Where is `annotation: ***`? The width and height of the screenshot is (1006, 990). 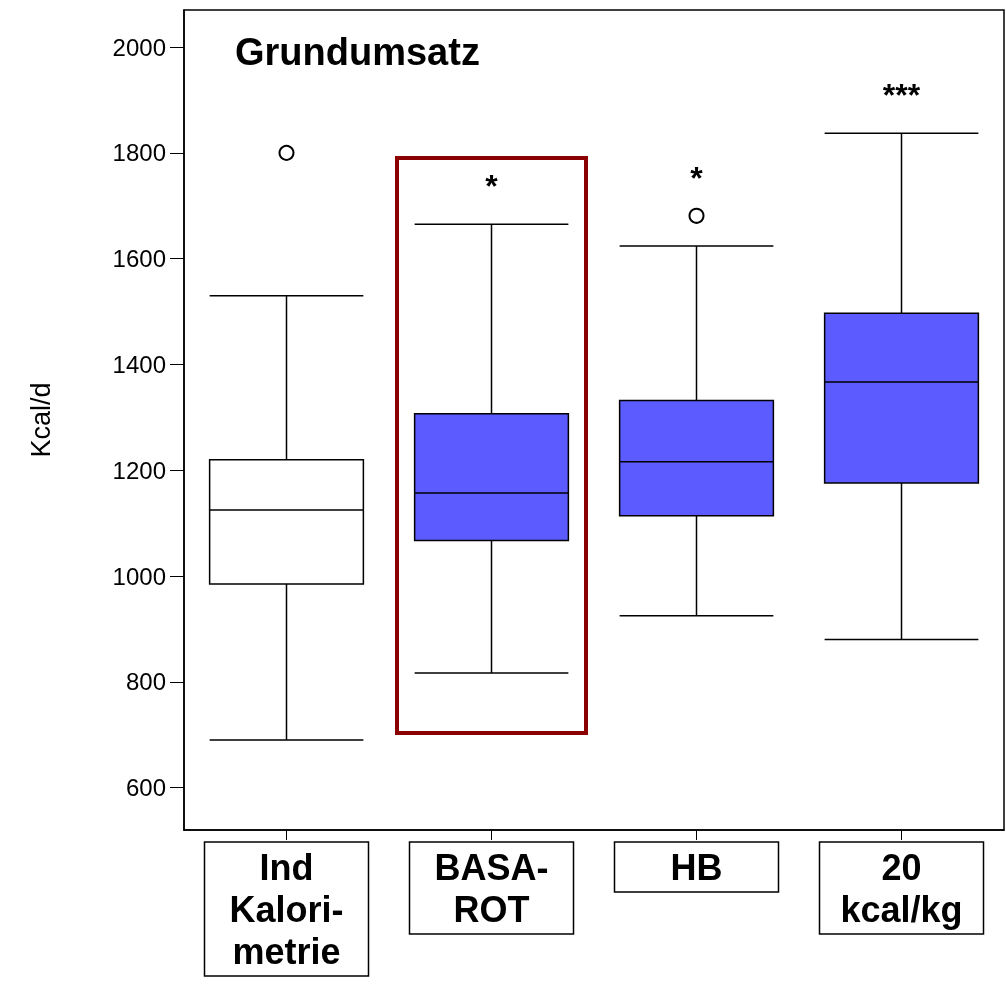 annotation: *** is located at coordinates (901, 95).